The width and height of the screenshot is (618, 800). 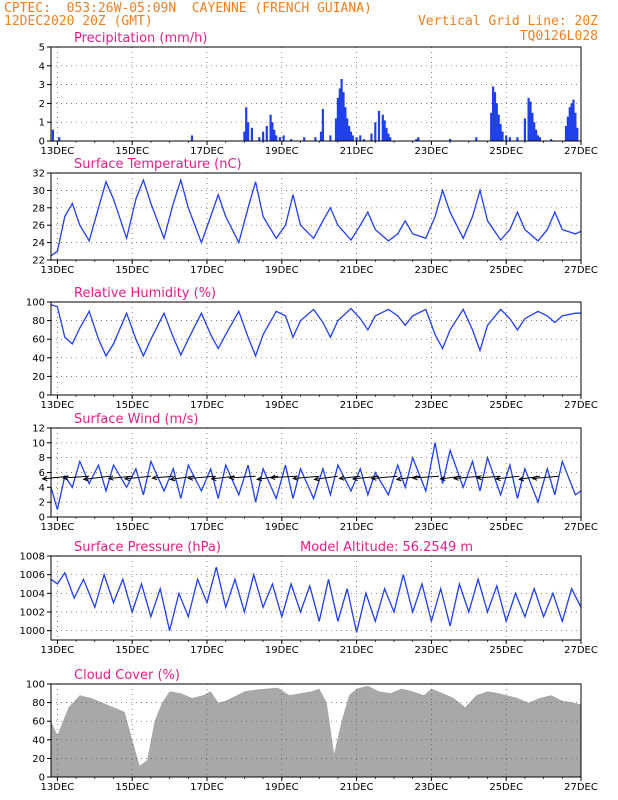 What do you see at coordinates (38, 759) in the screenshot?
I see `y-tick-label: 20` at bounding box center [38, 759].